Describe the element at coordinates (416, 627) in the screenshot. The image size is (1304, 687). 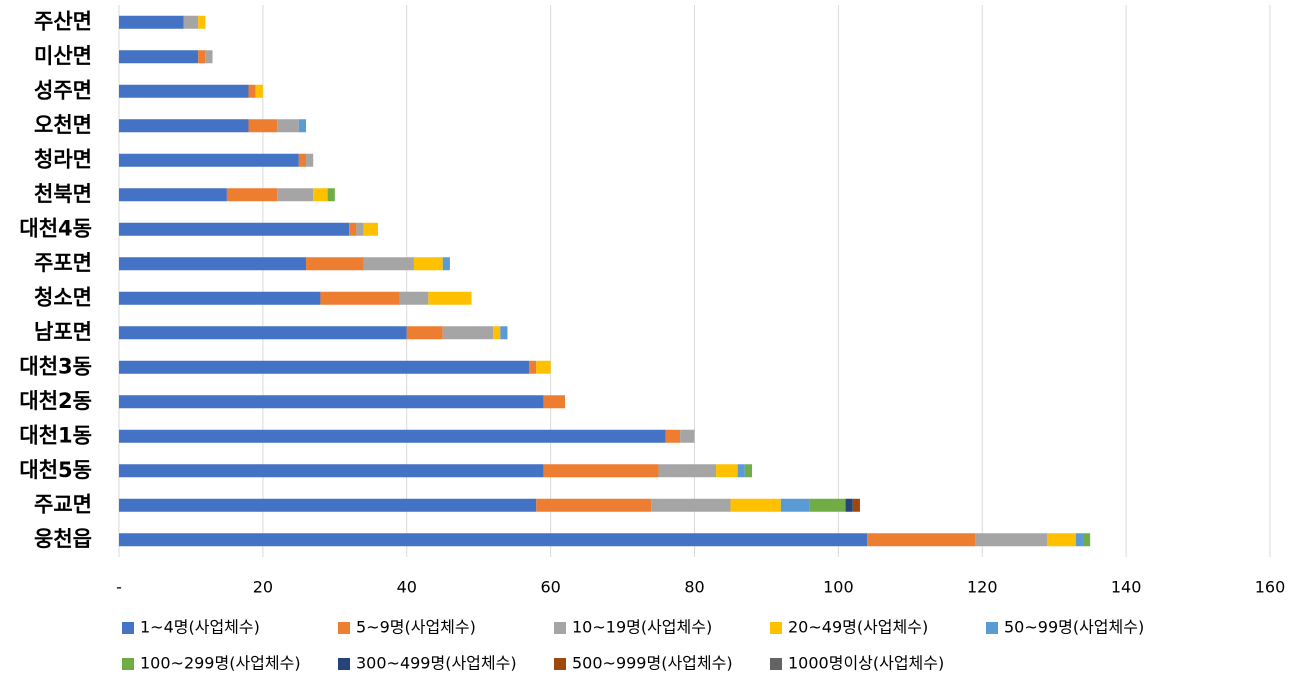
I see `legend-label: 5~9명(사업체수)` at that location.